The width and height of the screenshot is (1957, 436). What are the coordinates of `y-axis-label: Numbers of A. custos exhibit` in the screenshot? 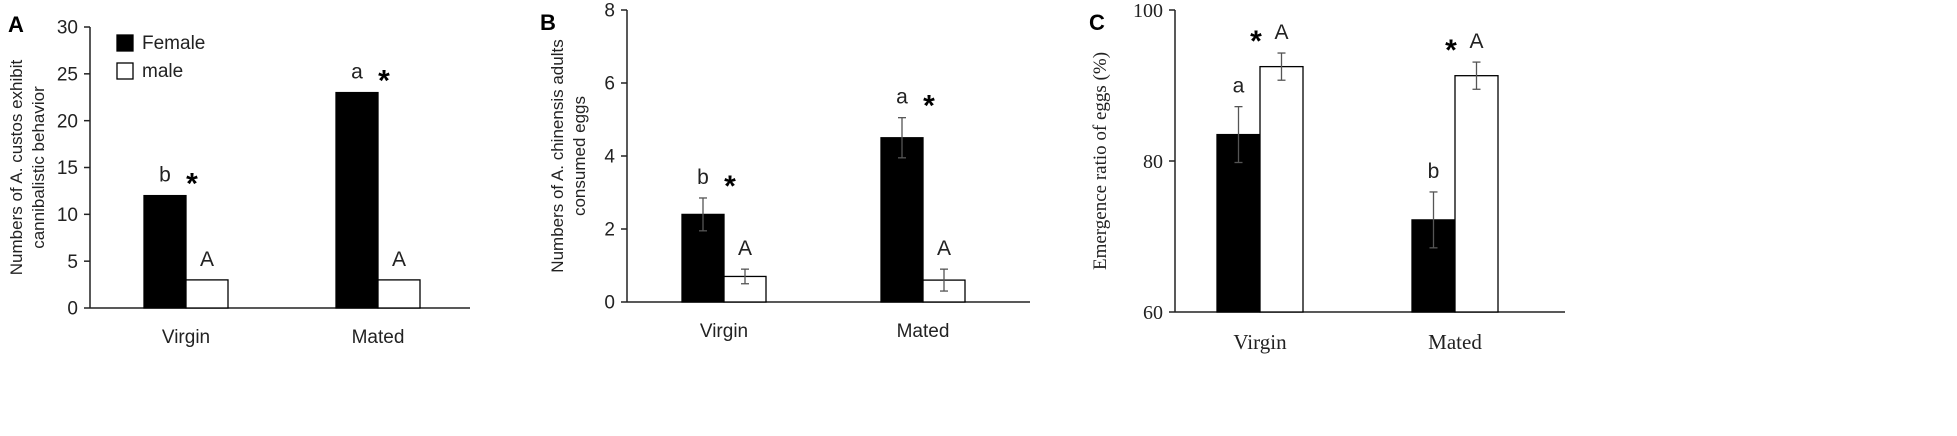 It's located at (16, 168).